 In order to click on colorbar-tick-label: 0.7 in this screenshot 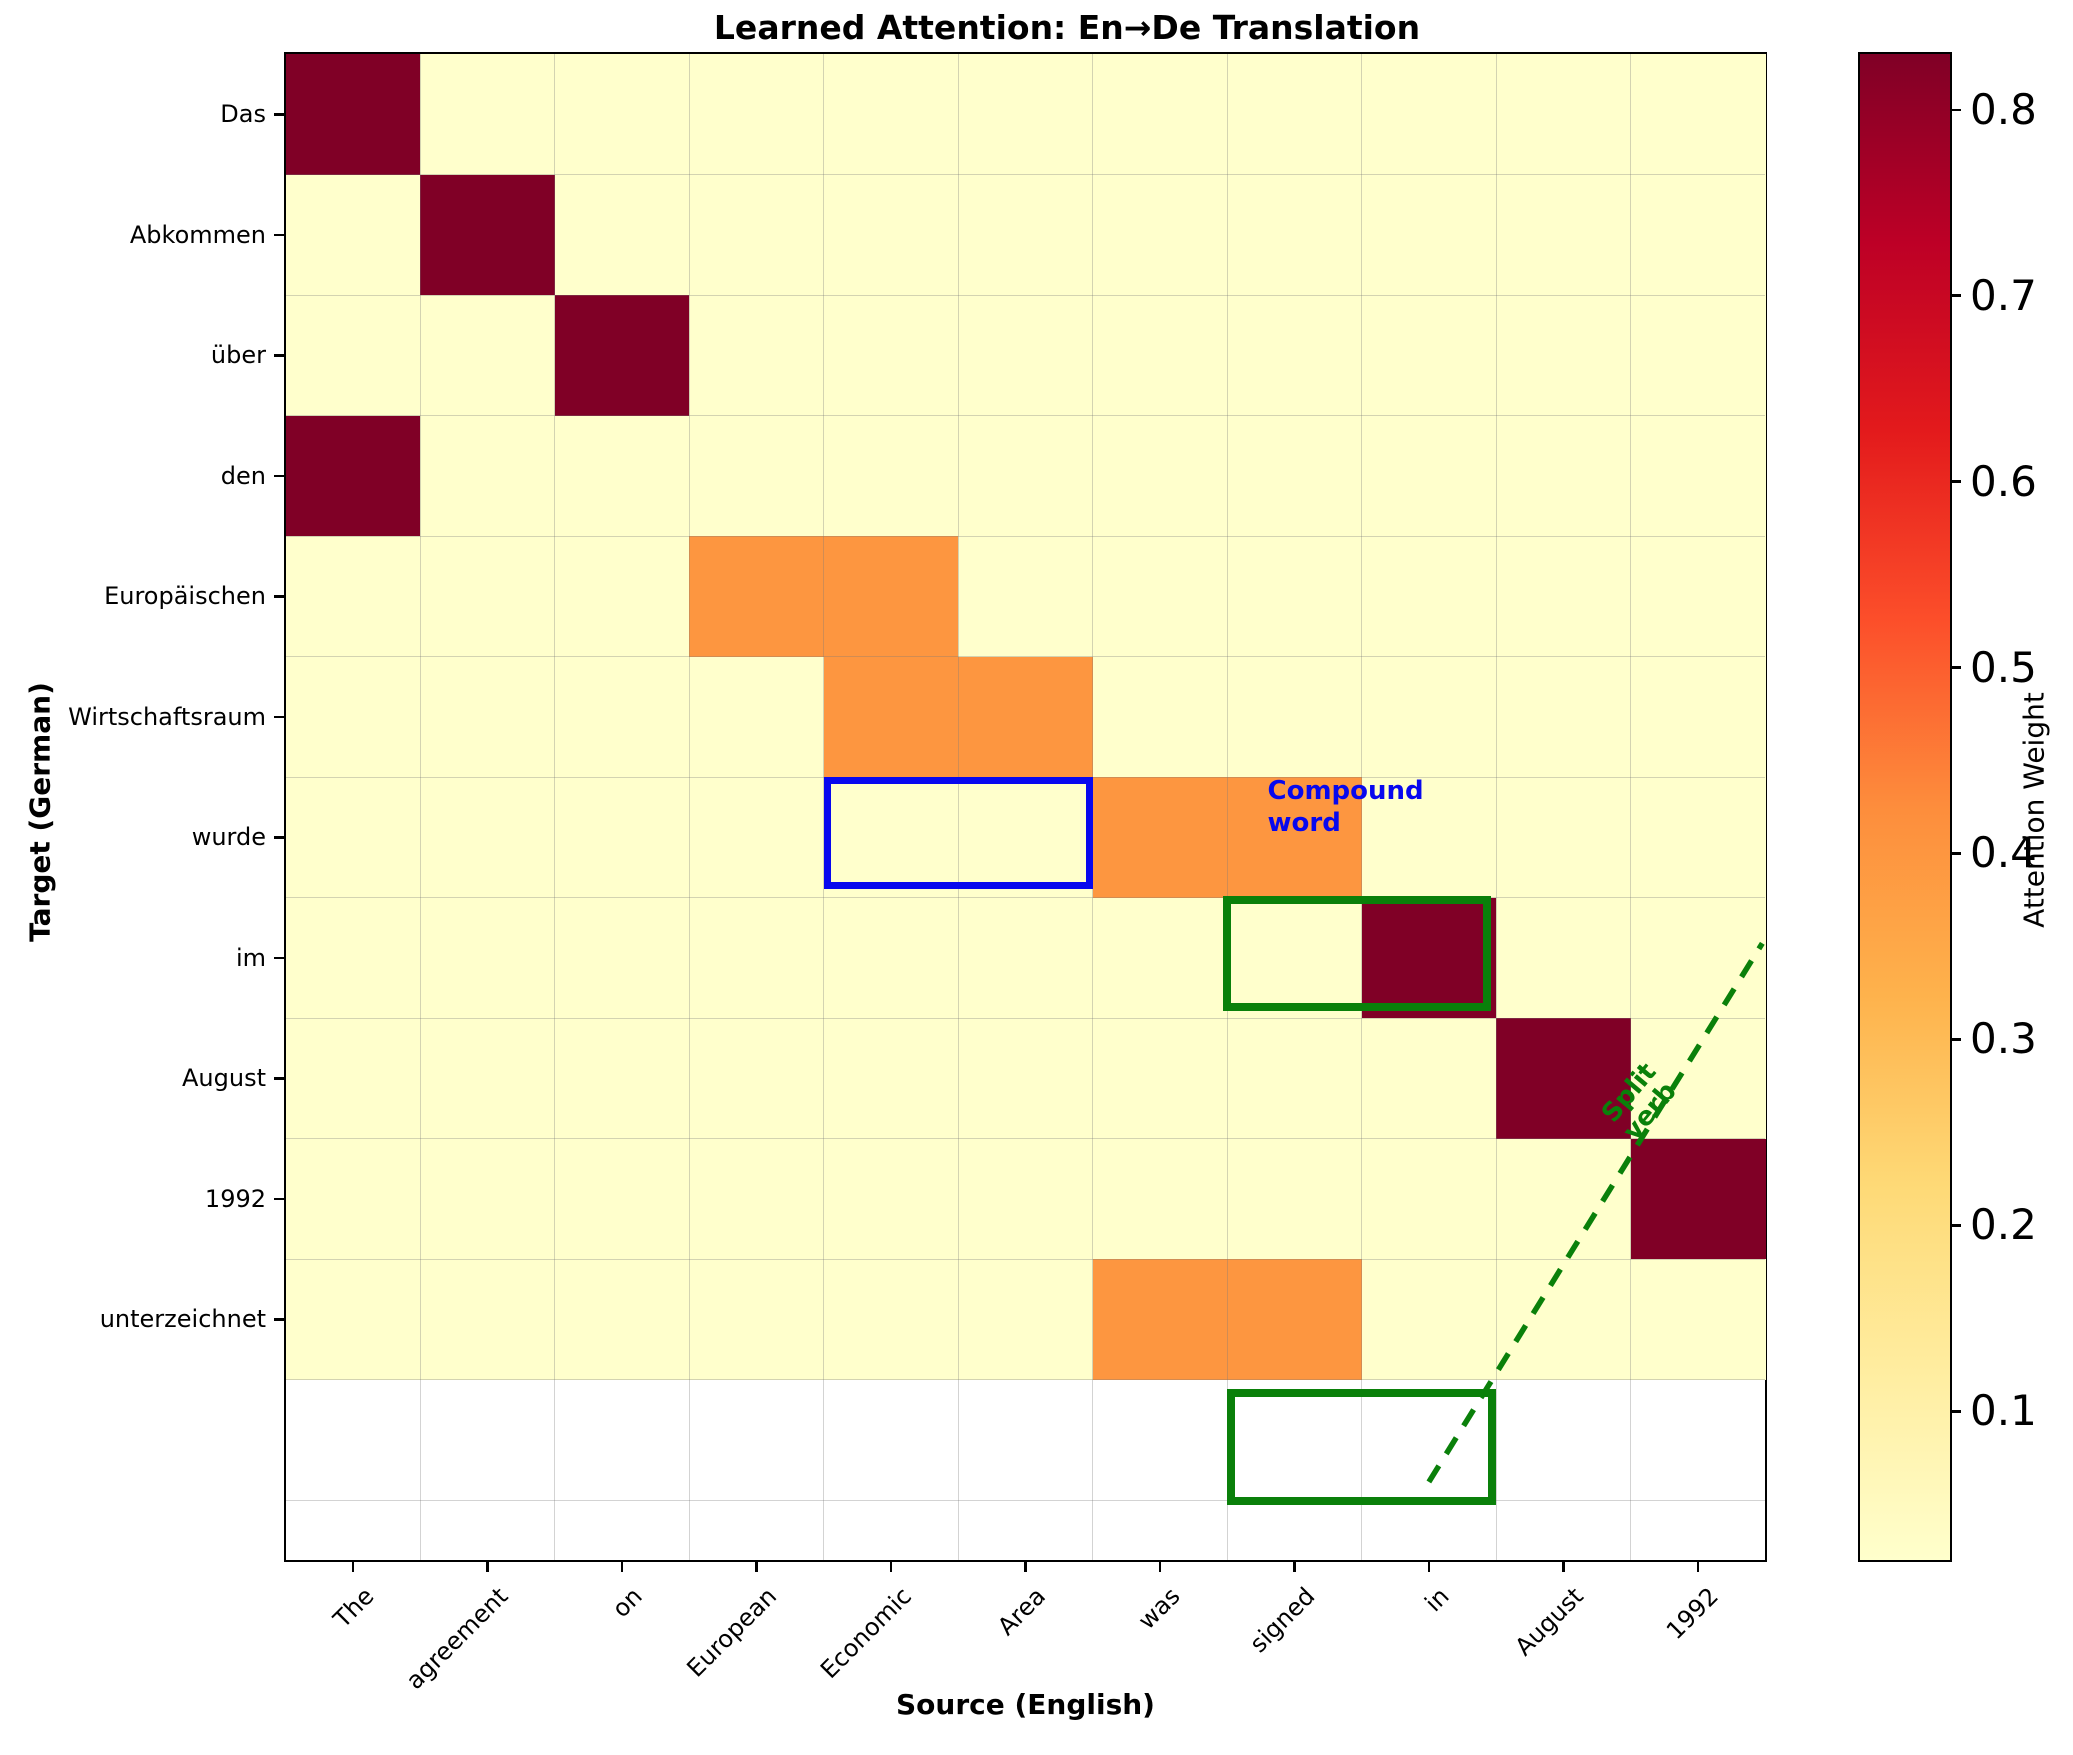, I will do `click(2003, 295)`.